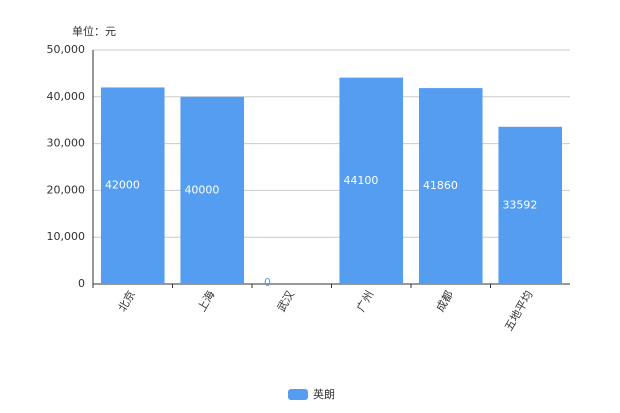  Describe the element at coordinates (66, 96) in the screenshot. I see `y-tick-label: 40,000` at that location.